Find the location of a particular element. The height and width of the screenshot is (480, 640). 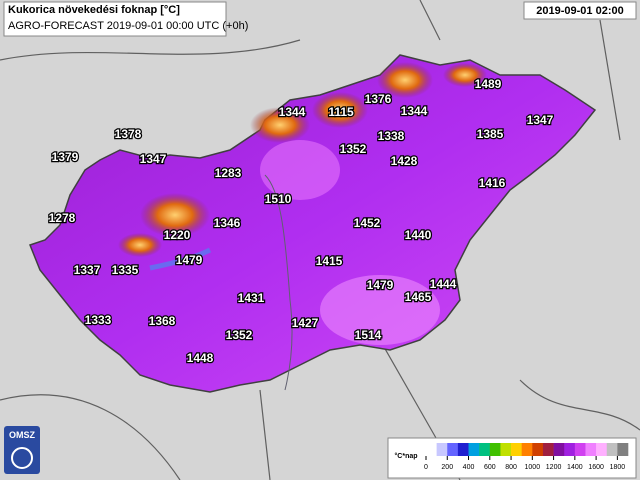

timestamp: 2019-09-01 02:00 is located at coordinates (579, 11).